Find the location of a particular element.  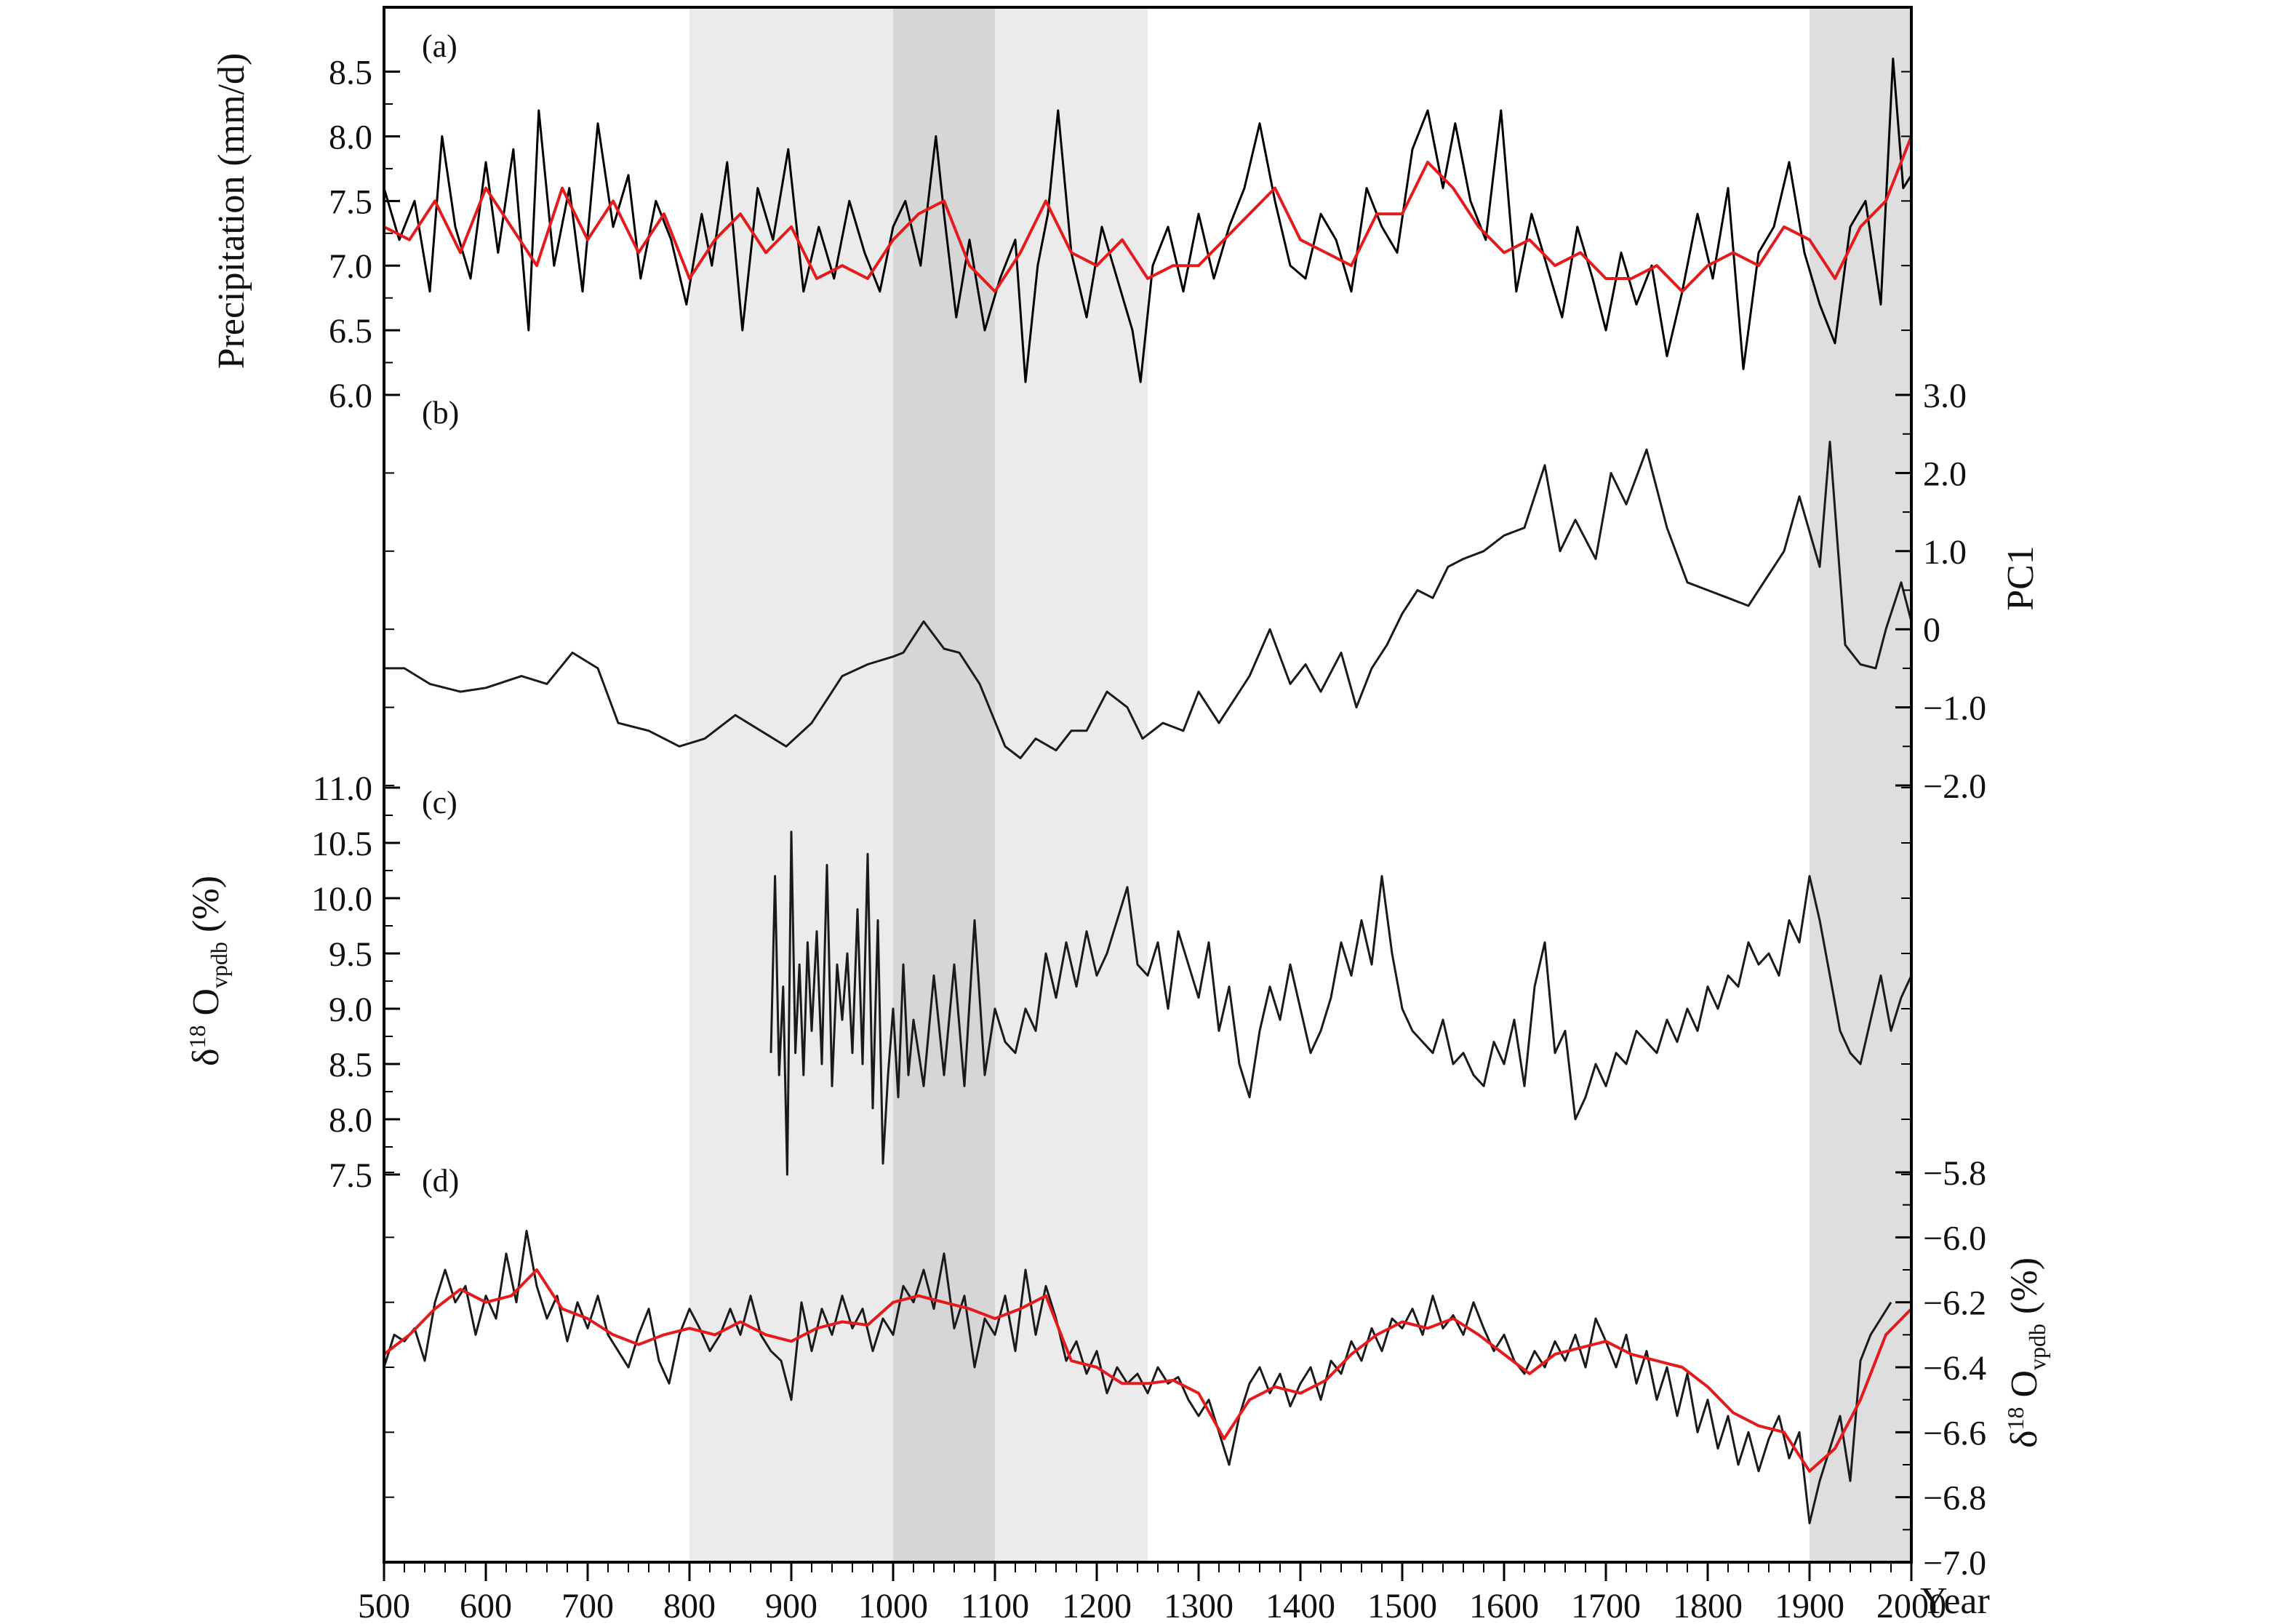

panel-0-ytick-label-3: 7.5 is located at coordinates (350, 202).